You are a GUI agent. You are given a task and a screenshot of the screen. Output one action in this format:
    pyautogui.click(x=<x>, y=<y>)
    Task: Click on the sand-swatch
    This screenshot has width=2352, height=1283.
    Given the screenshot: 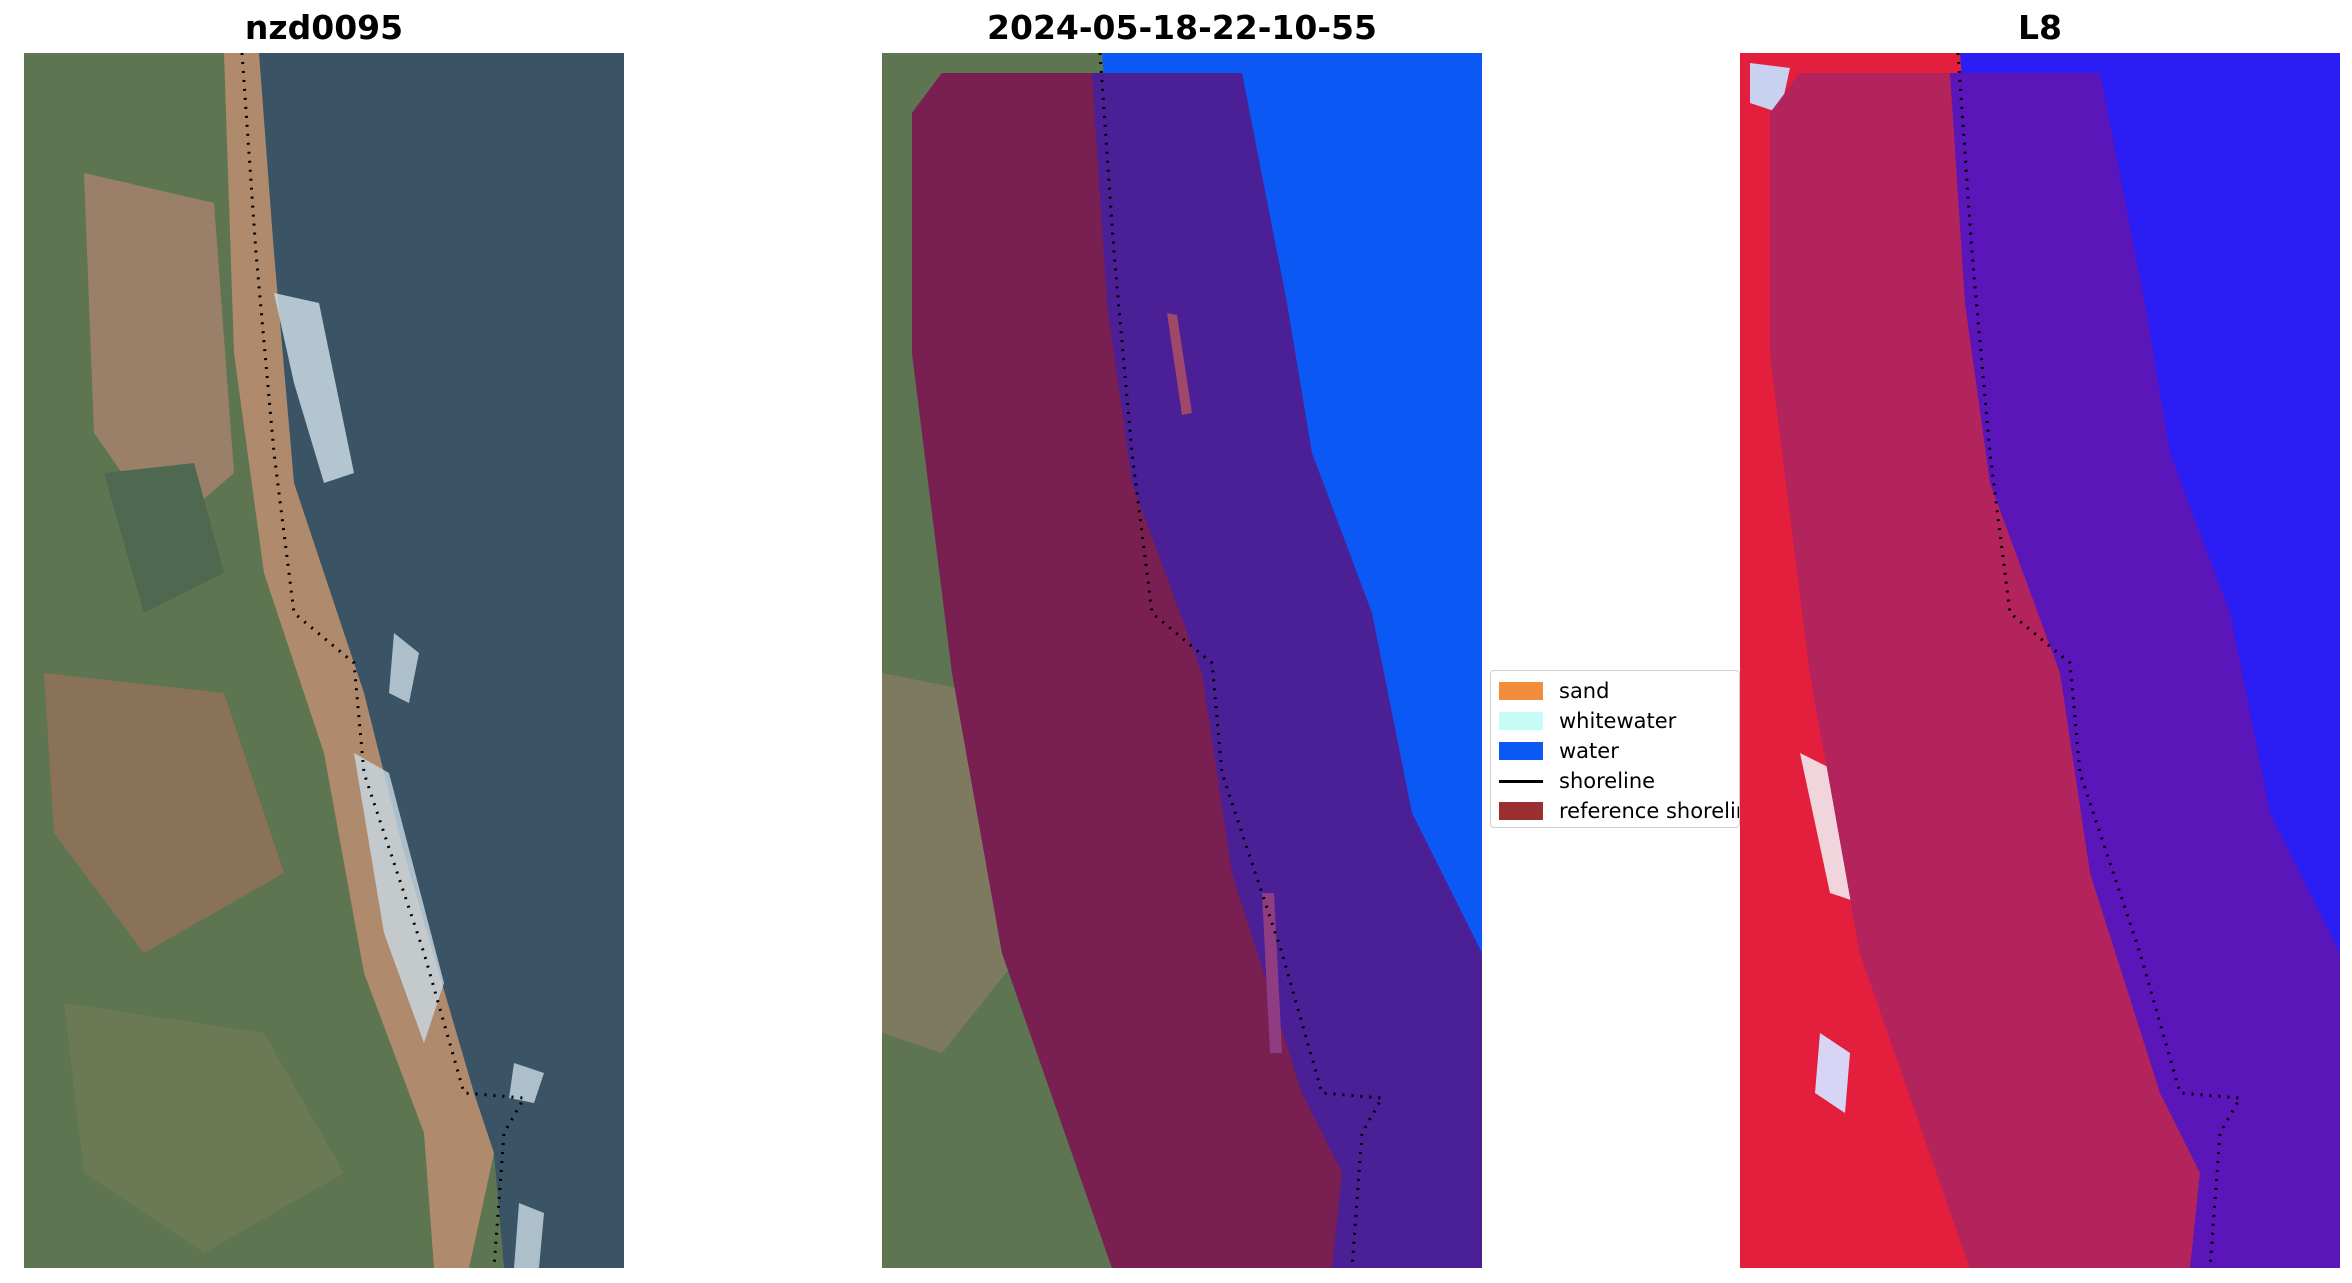 What is the action you would take?
    pyautogui.click(x=1521, y=691)
    